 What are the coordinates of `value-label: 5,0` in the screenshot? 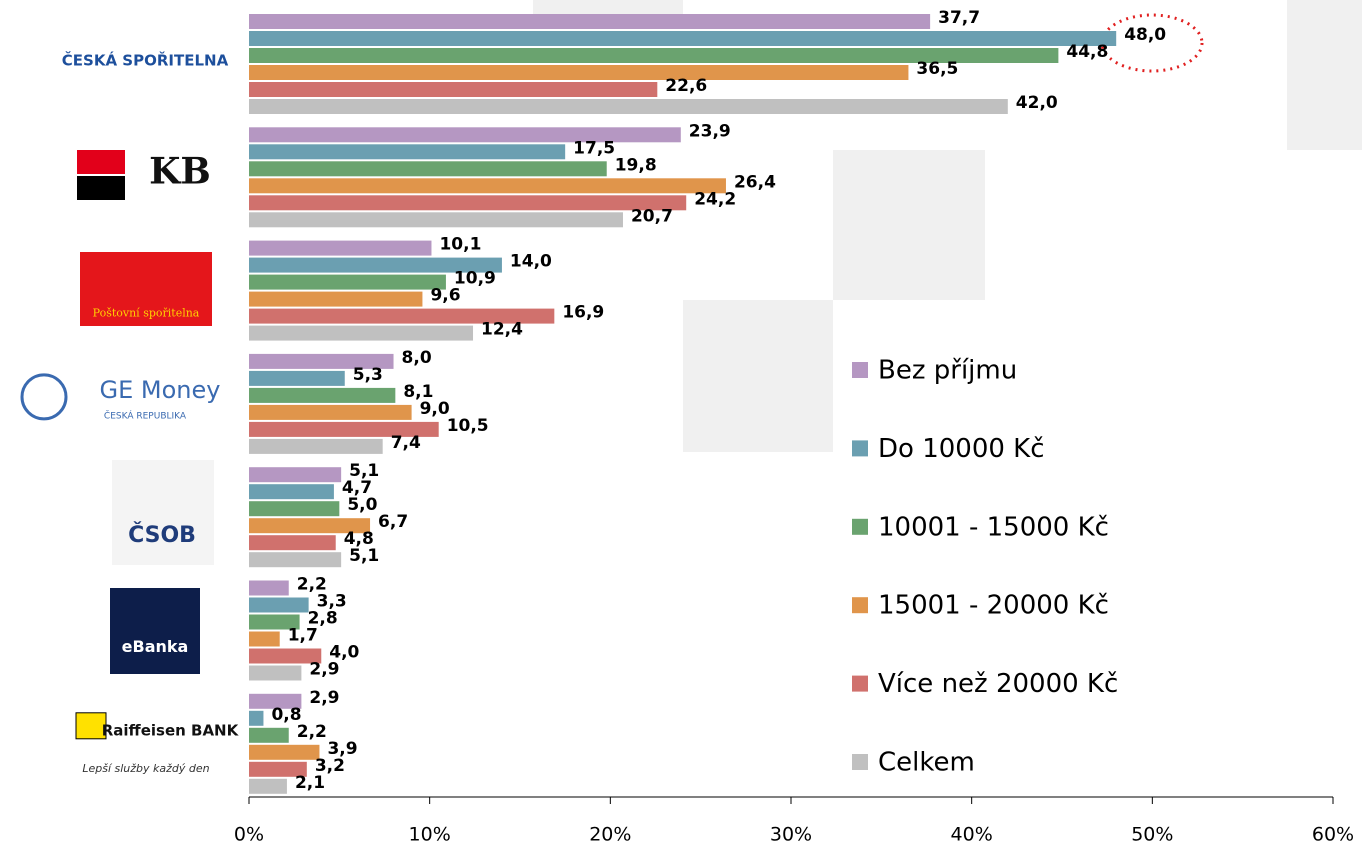 It's located at (362, 505).